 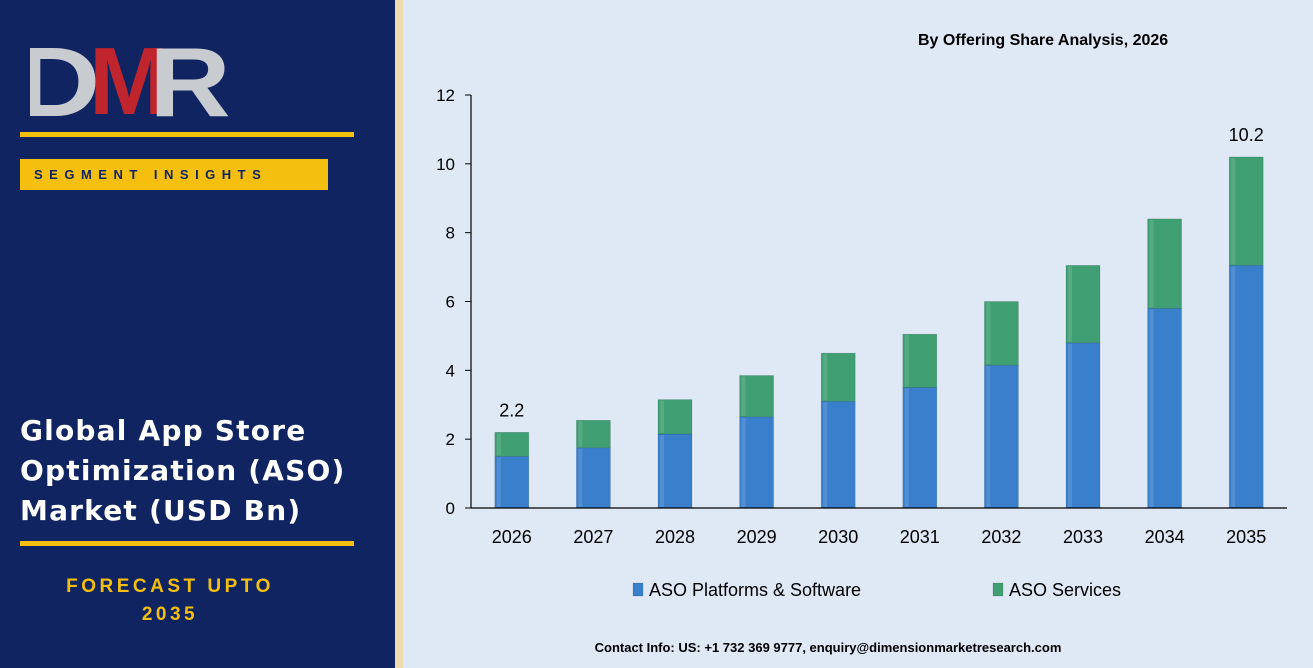 I want to click on x-tick-label: 2028, so click(x=675, y=537).